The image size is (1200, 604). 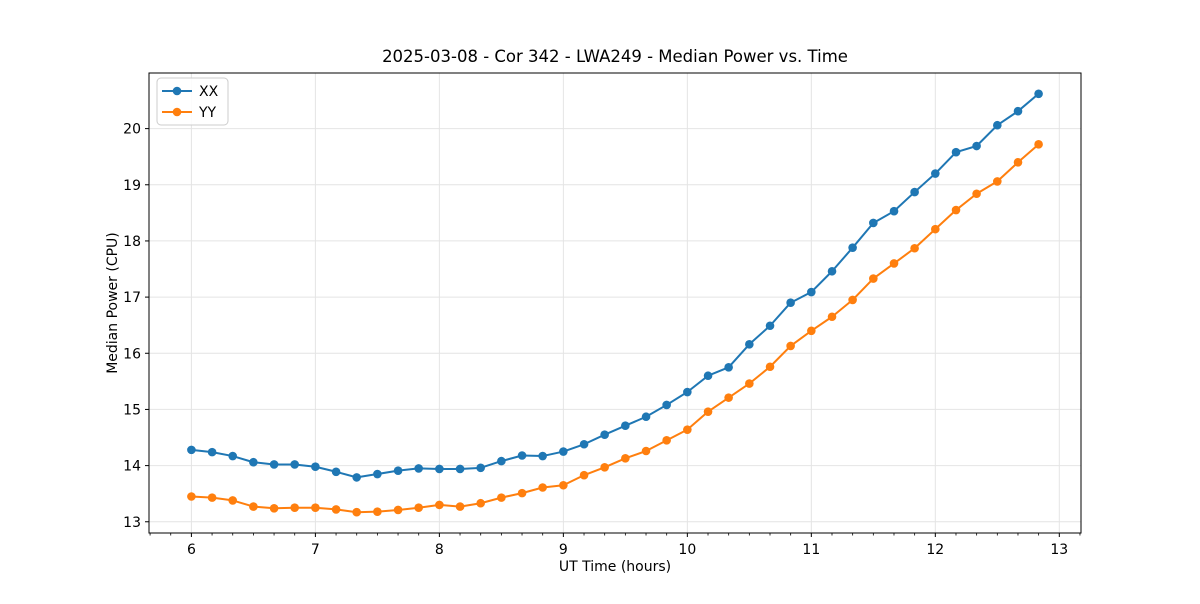 I want to click on y-tick-label: 15, so click(x=132, y=410).